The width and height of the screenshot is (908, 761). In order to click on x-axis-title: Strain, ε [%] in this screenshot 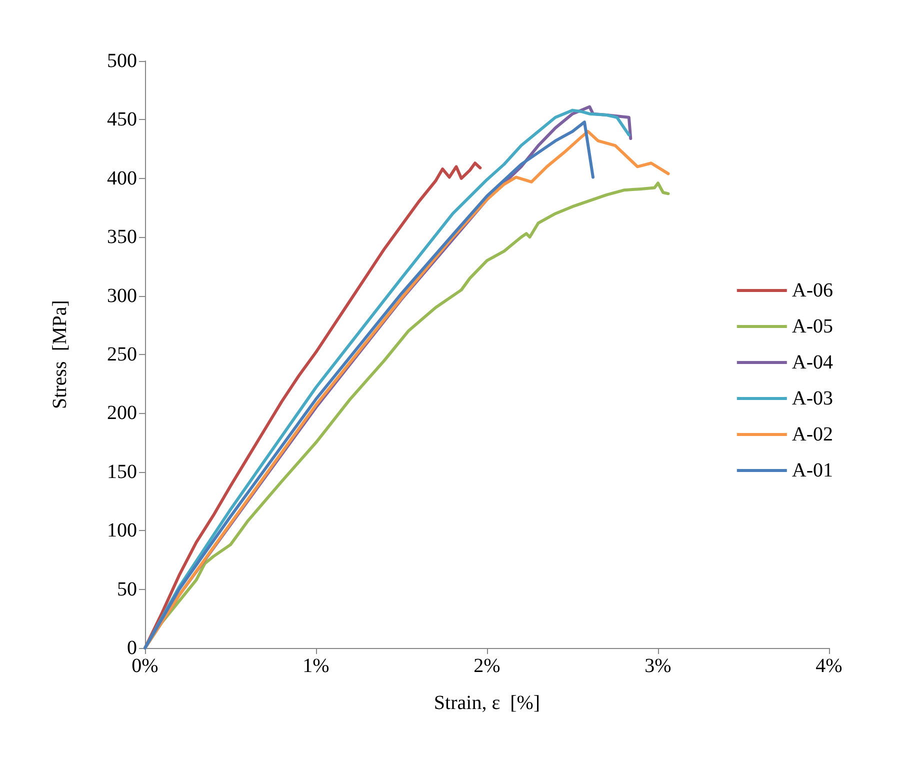, I will do `click(487, 703)`.